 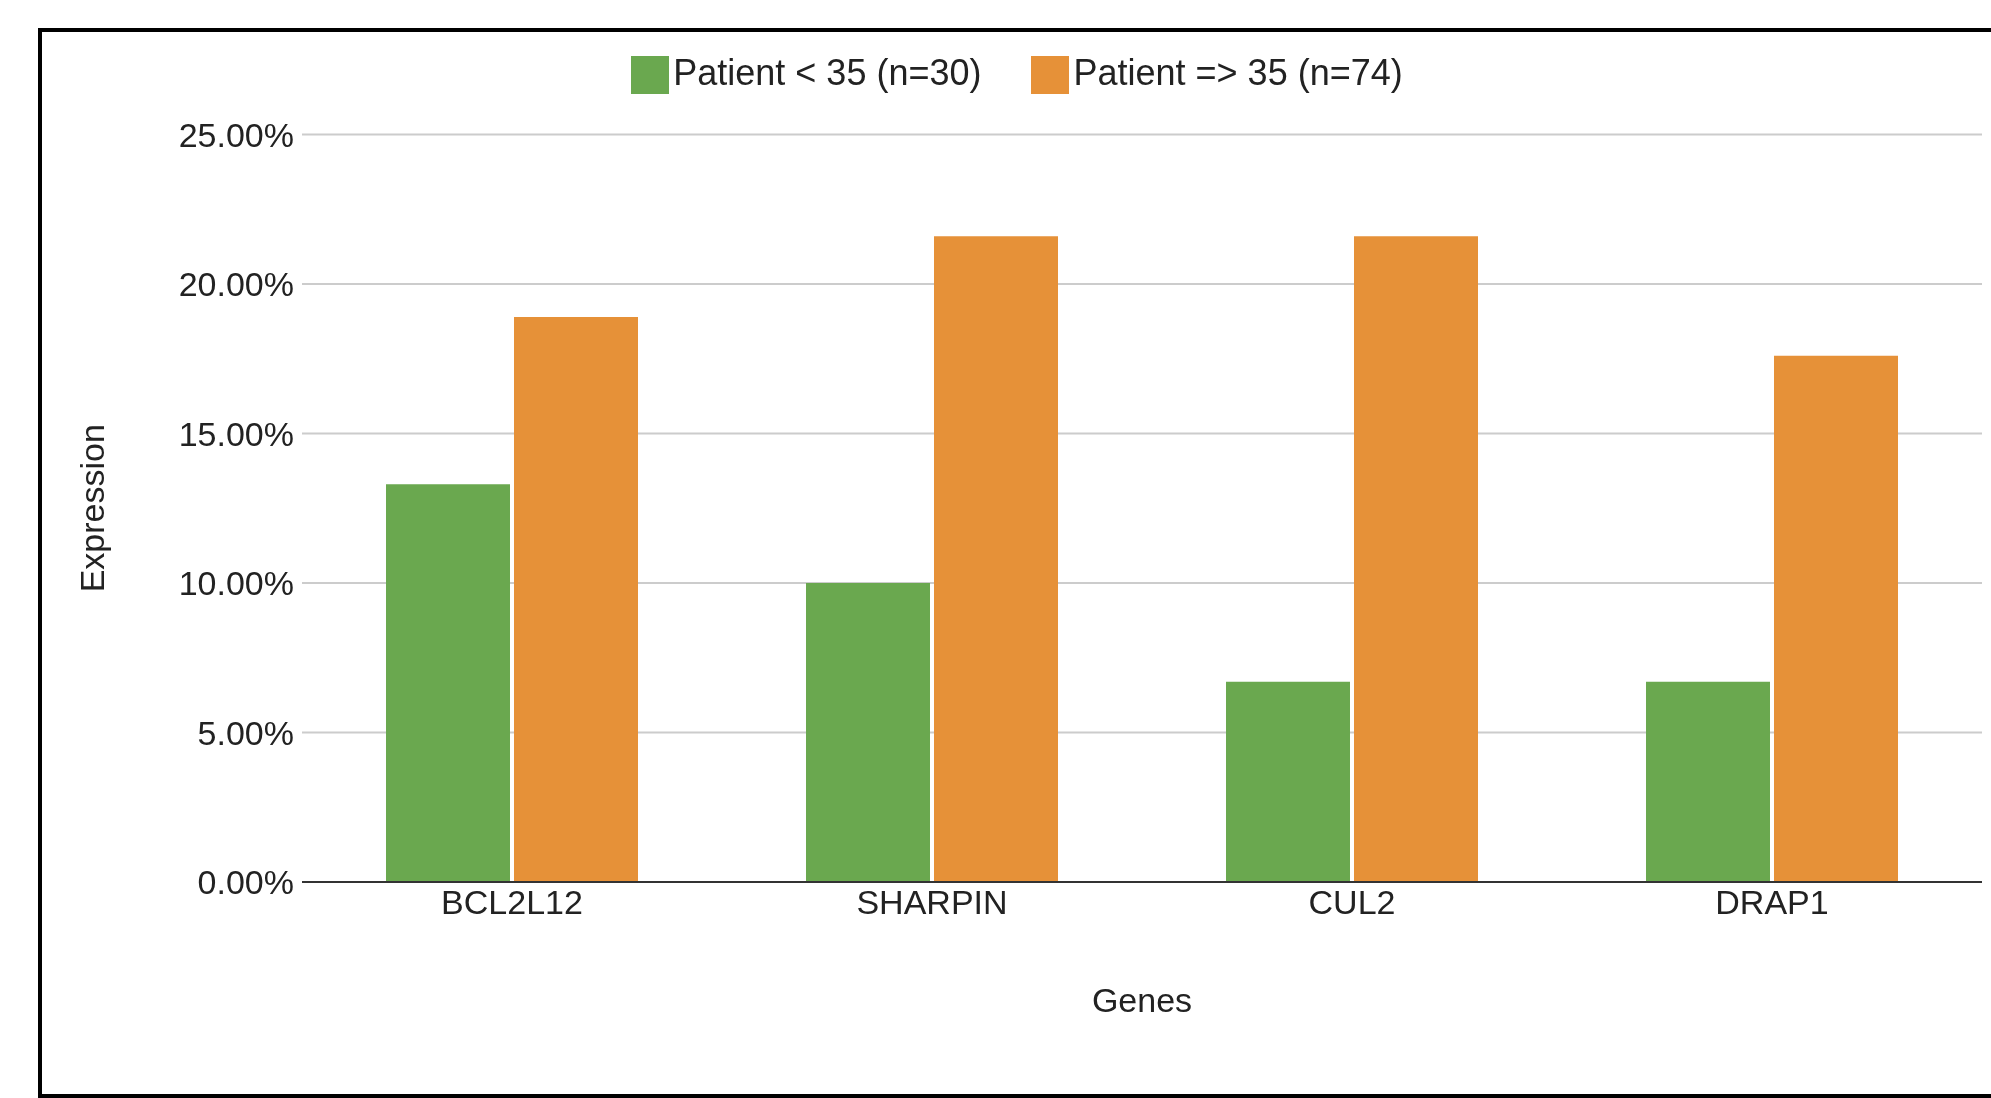 What do you see at coordinates (236, 134) in the screenshot?
I see `y-tick-label: 25.00%` at bounding box center [236, 134].